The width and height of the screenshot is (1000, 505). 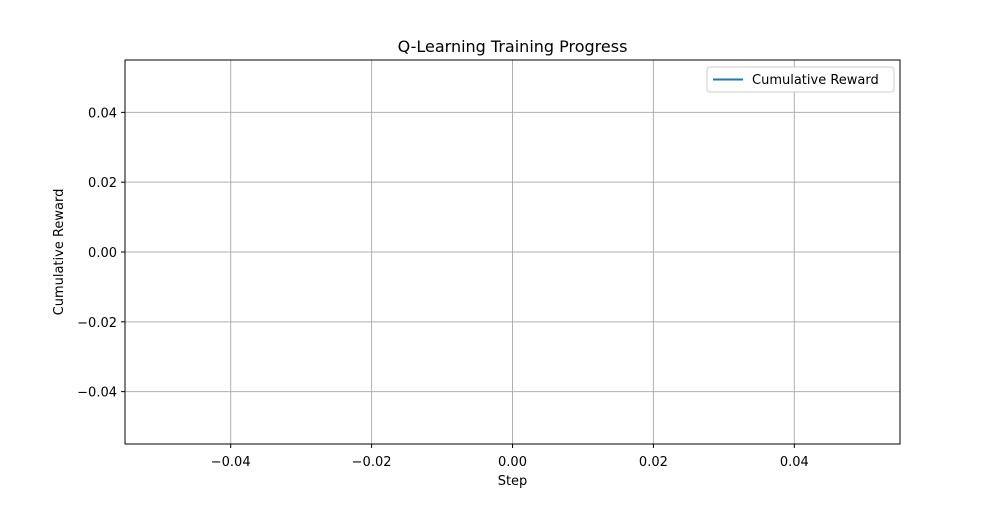 I want to click on legend: Cumulative Reward, so click(x=800, y=79).